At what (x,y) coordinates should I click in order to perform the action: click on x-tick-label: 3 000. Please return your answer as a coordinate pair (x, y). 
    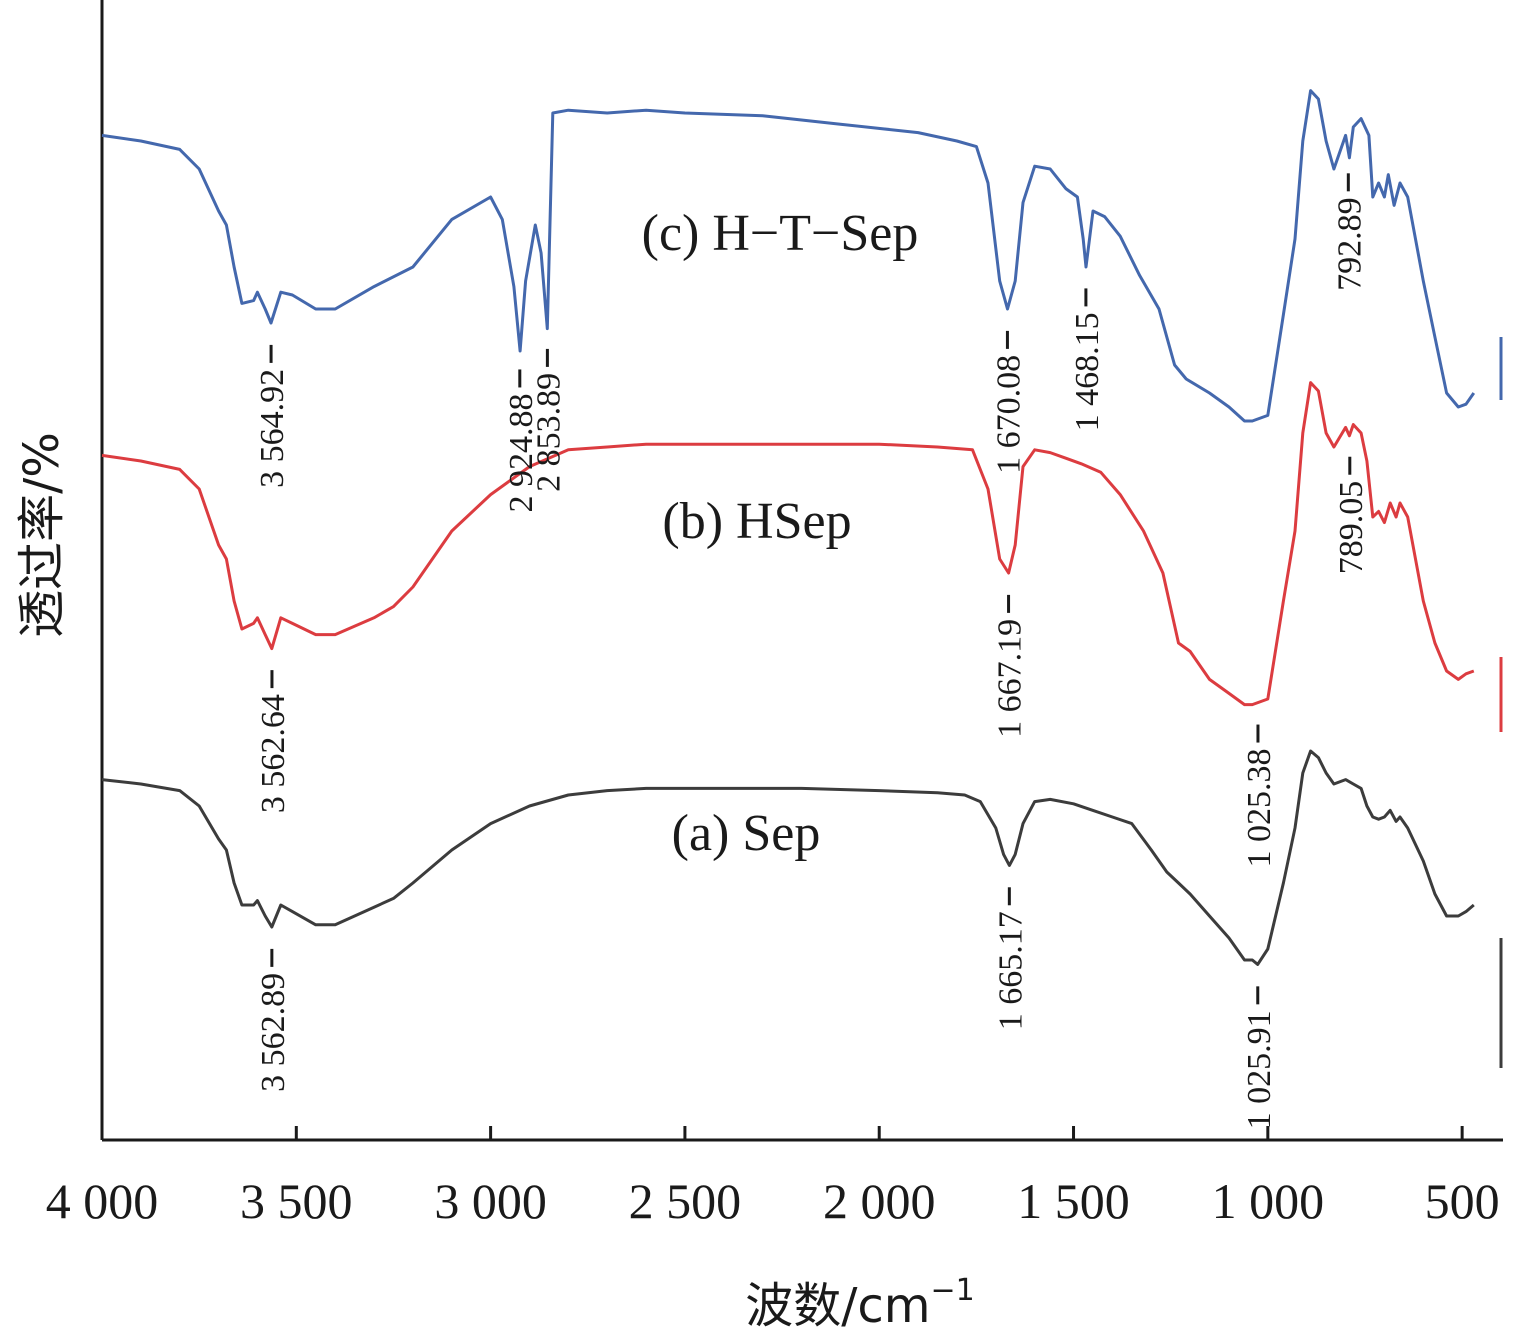
    Looking at the image, I should click on (490, 1201).